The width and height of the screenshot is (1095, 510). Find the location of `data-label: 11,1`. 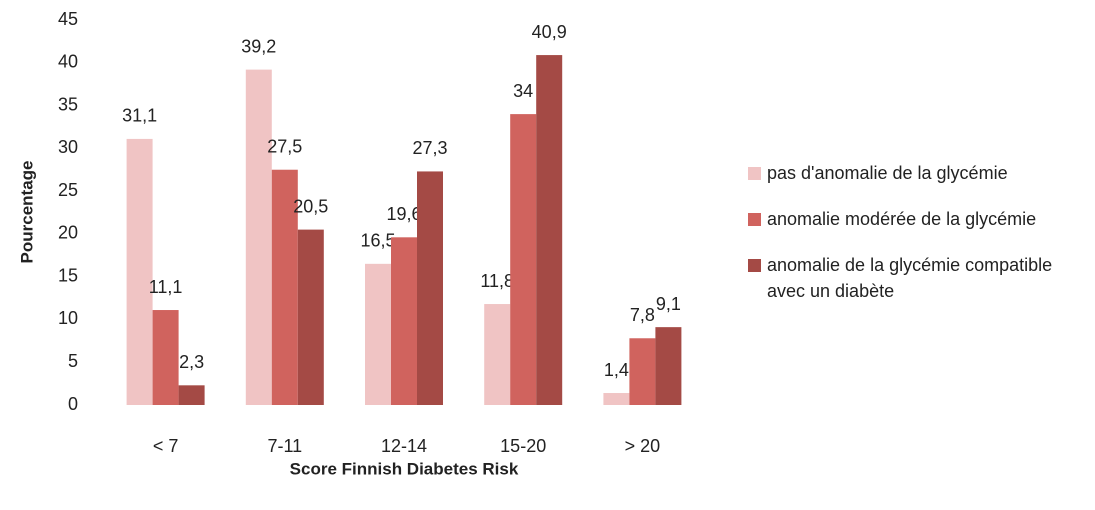

data-label: 11,1 is located at coordinates (166, 287).